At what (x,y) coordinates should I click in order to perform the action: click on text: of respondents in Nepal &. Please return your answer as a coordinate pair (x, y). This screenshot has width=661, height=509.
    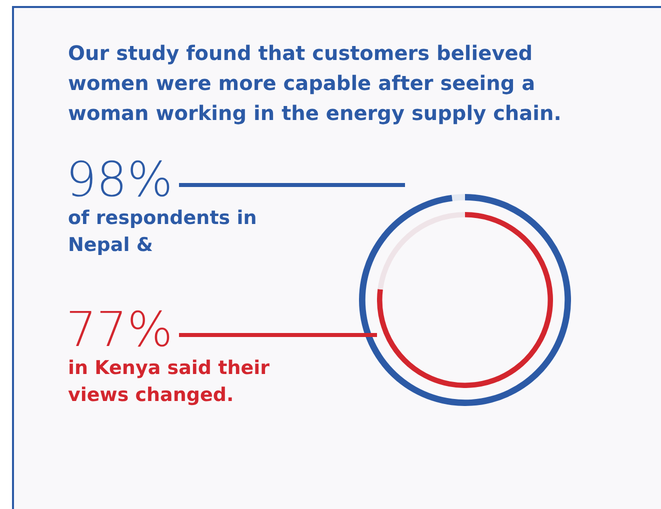
    Looking at the image, I should click on (163, 232).